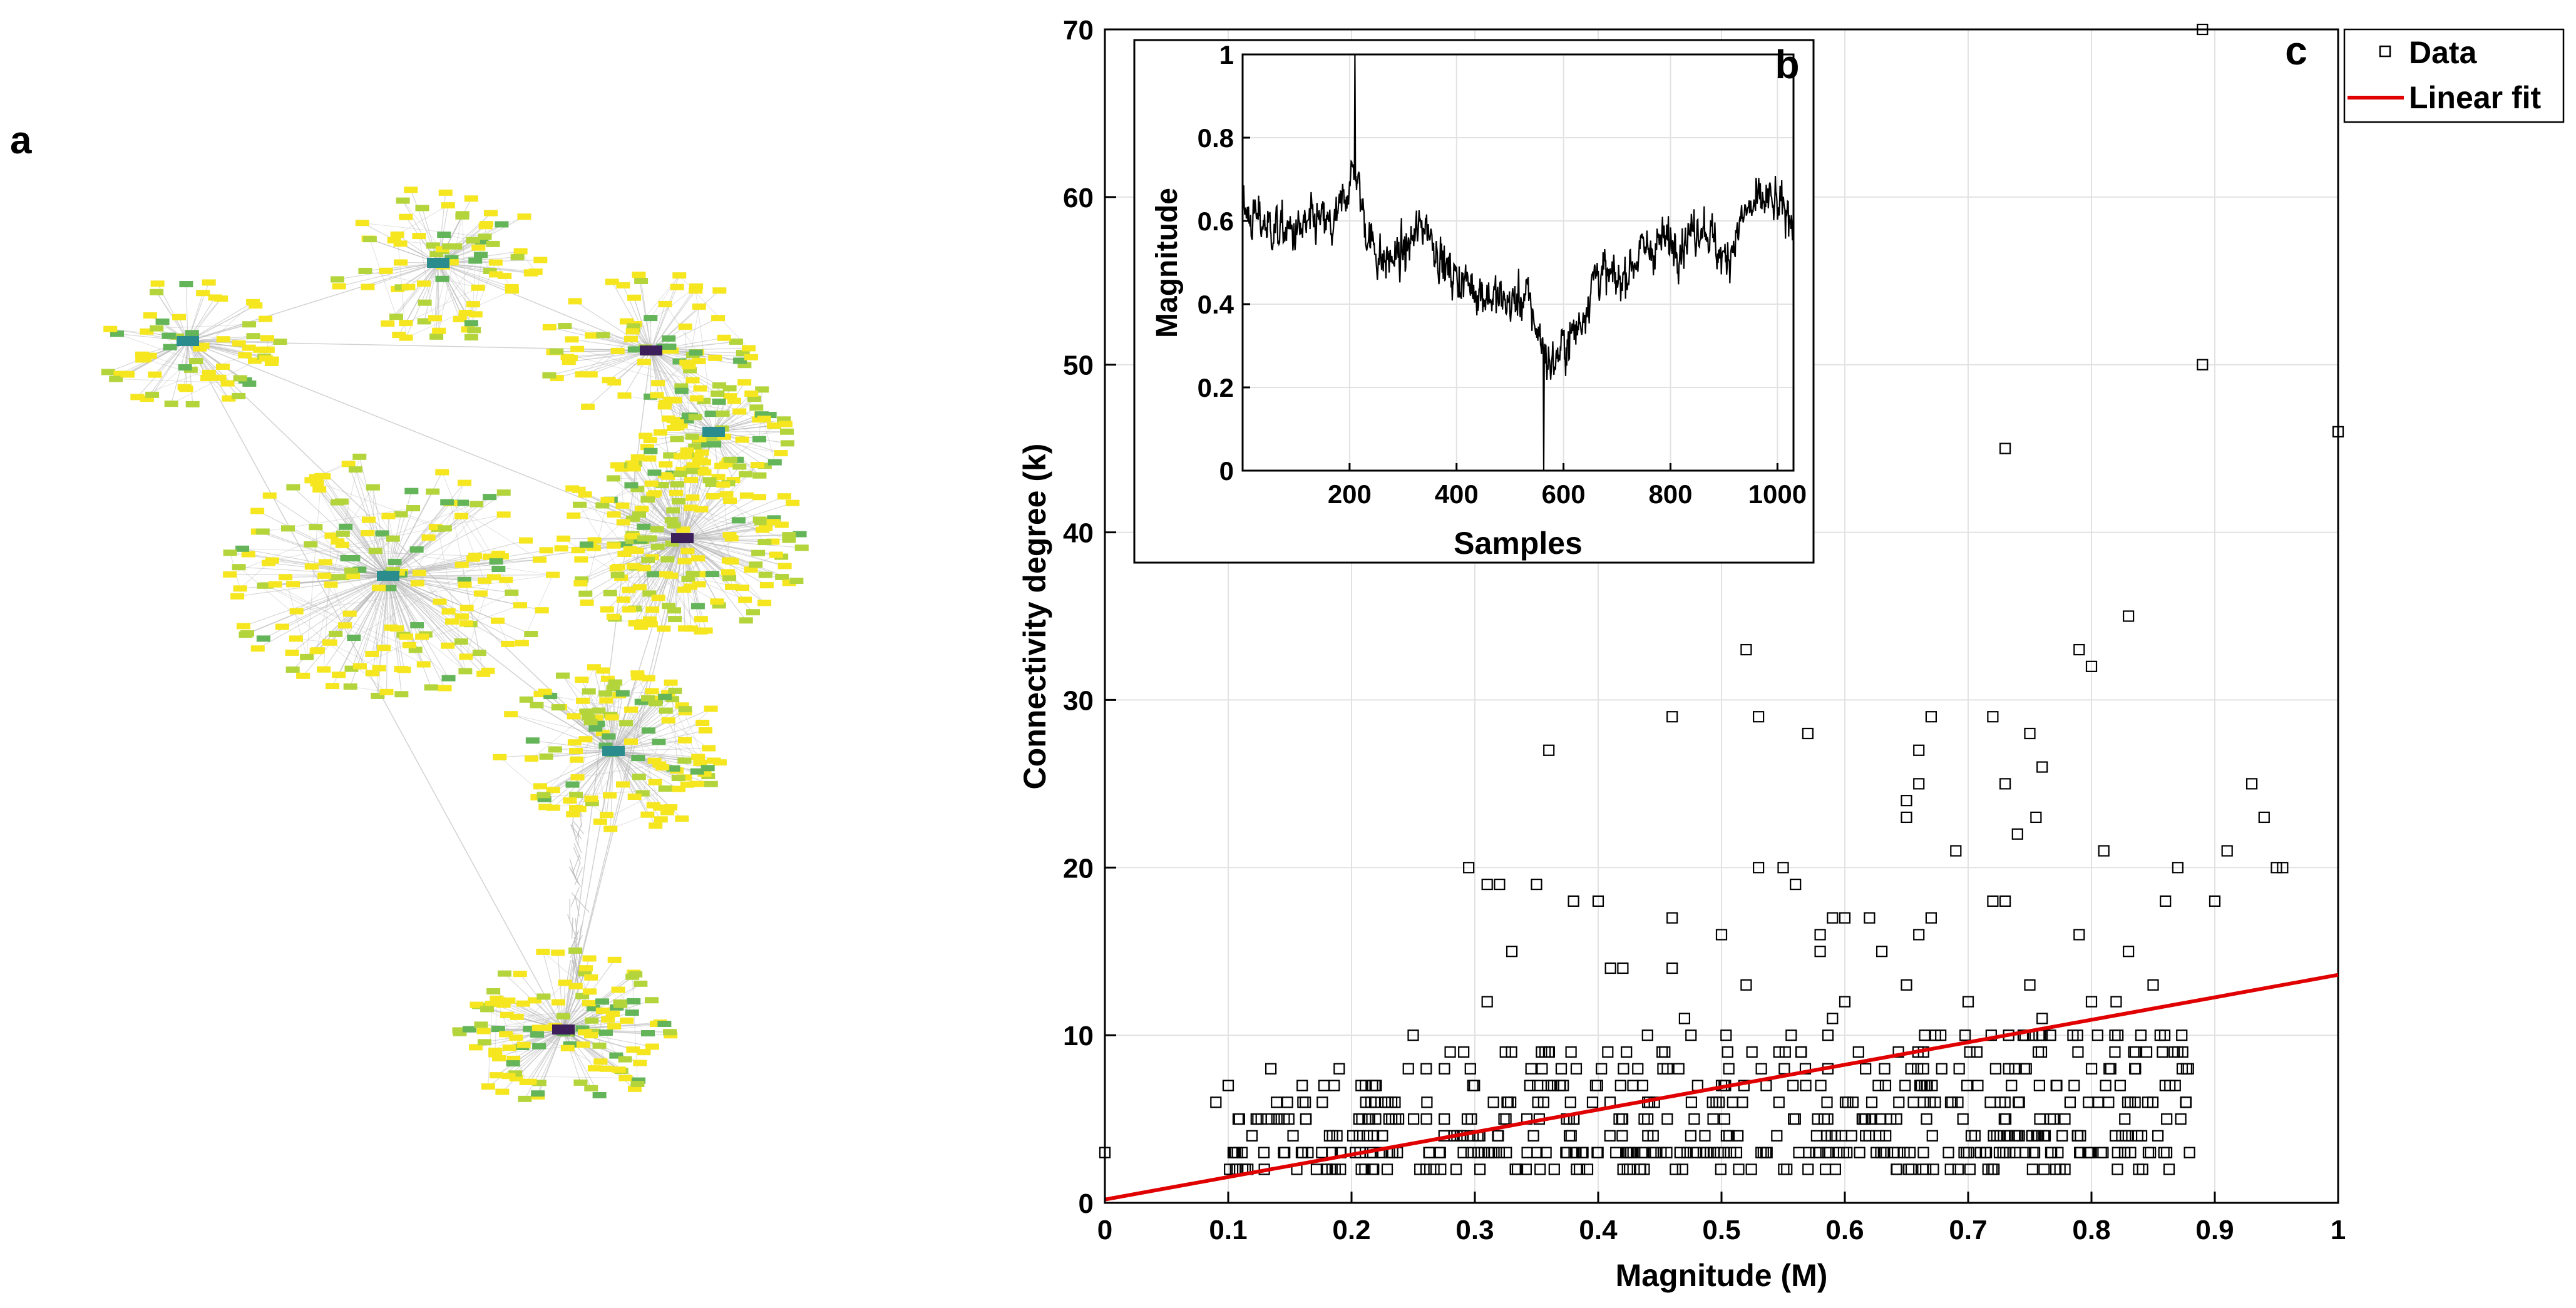  Describe the element at coordinates (1216, 221) in the screenshot. I see `inset-y-tick-label: 0.6` at that location.